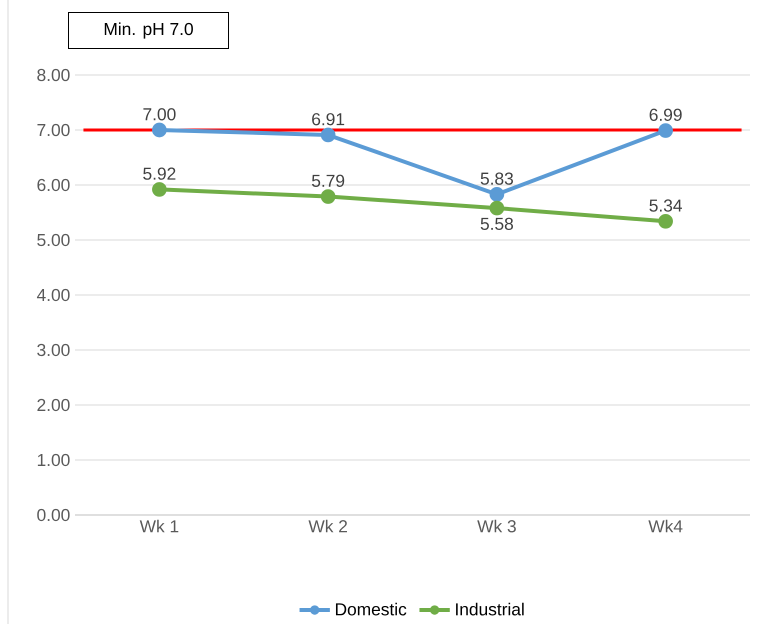 The image size is (760, 624). What do you see at coordinates (53, 405) in the screenshot?
I see `y-tick-label: 2.00` at bounding box center [53, 405].